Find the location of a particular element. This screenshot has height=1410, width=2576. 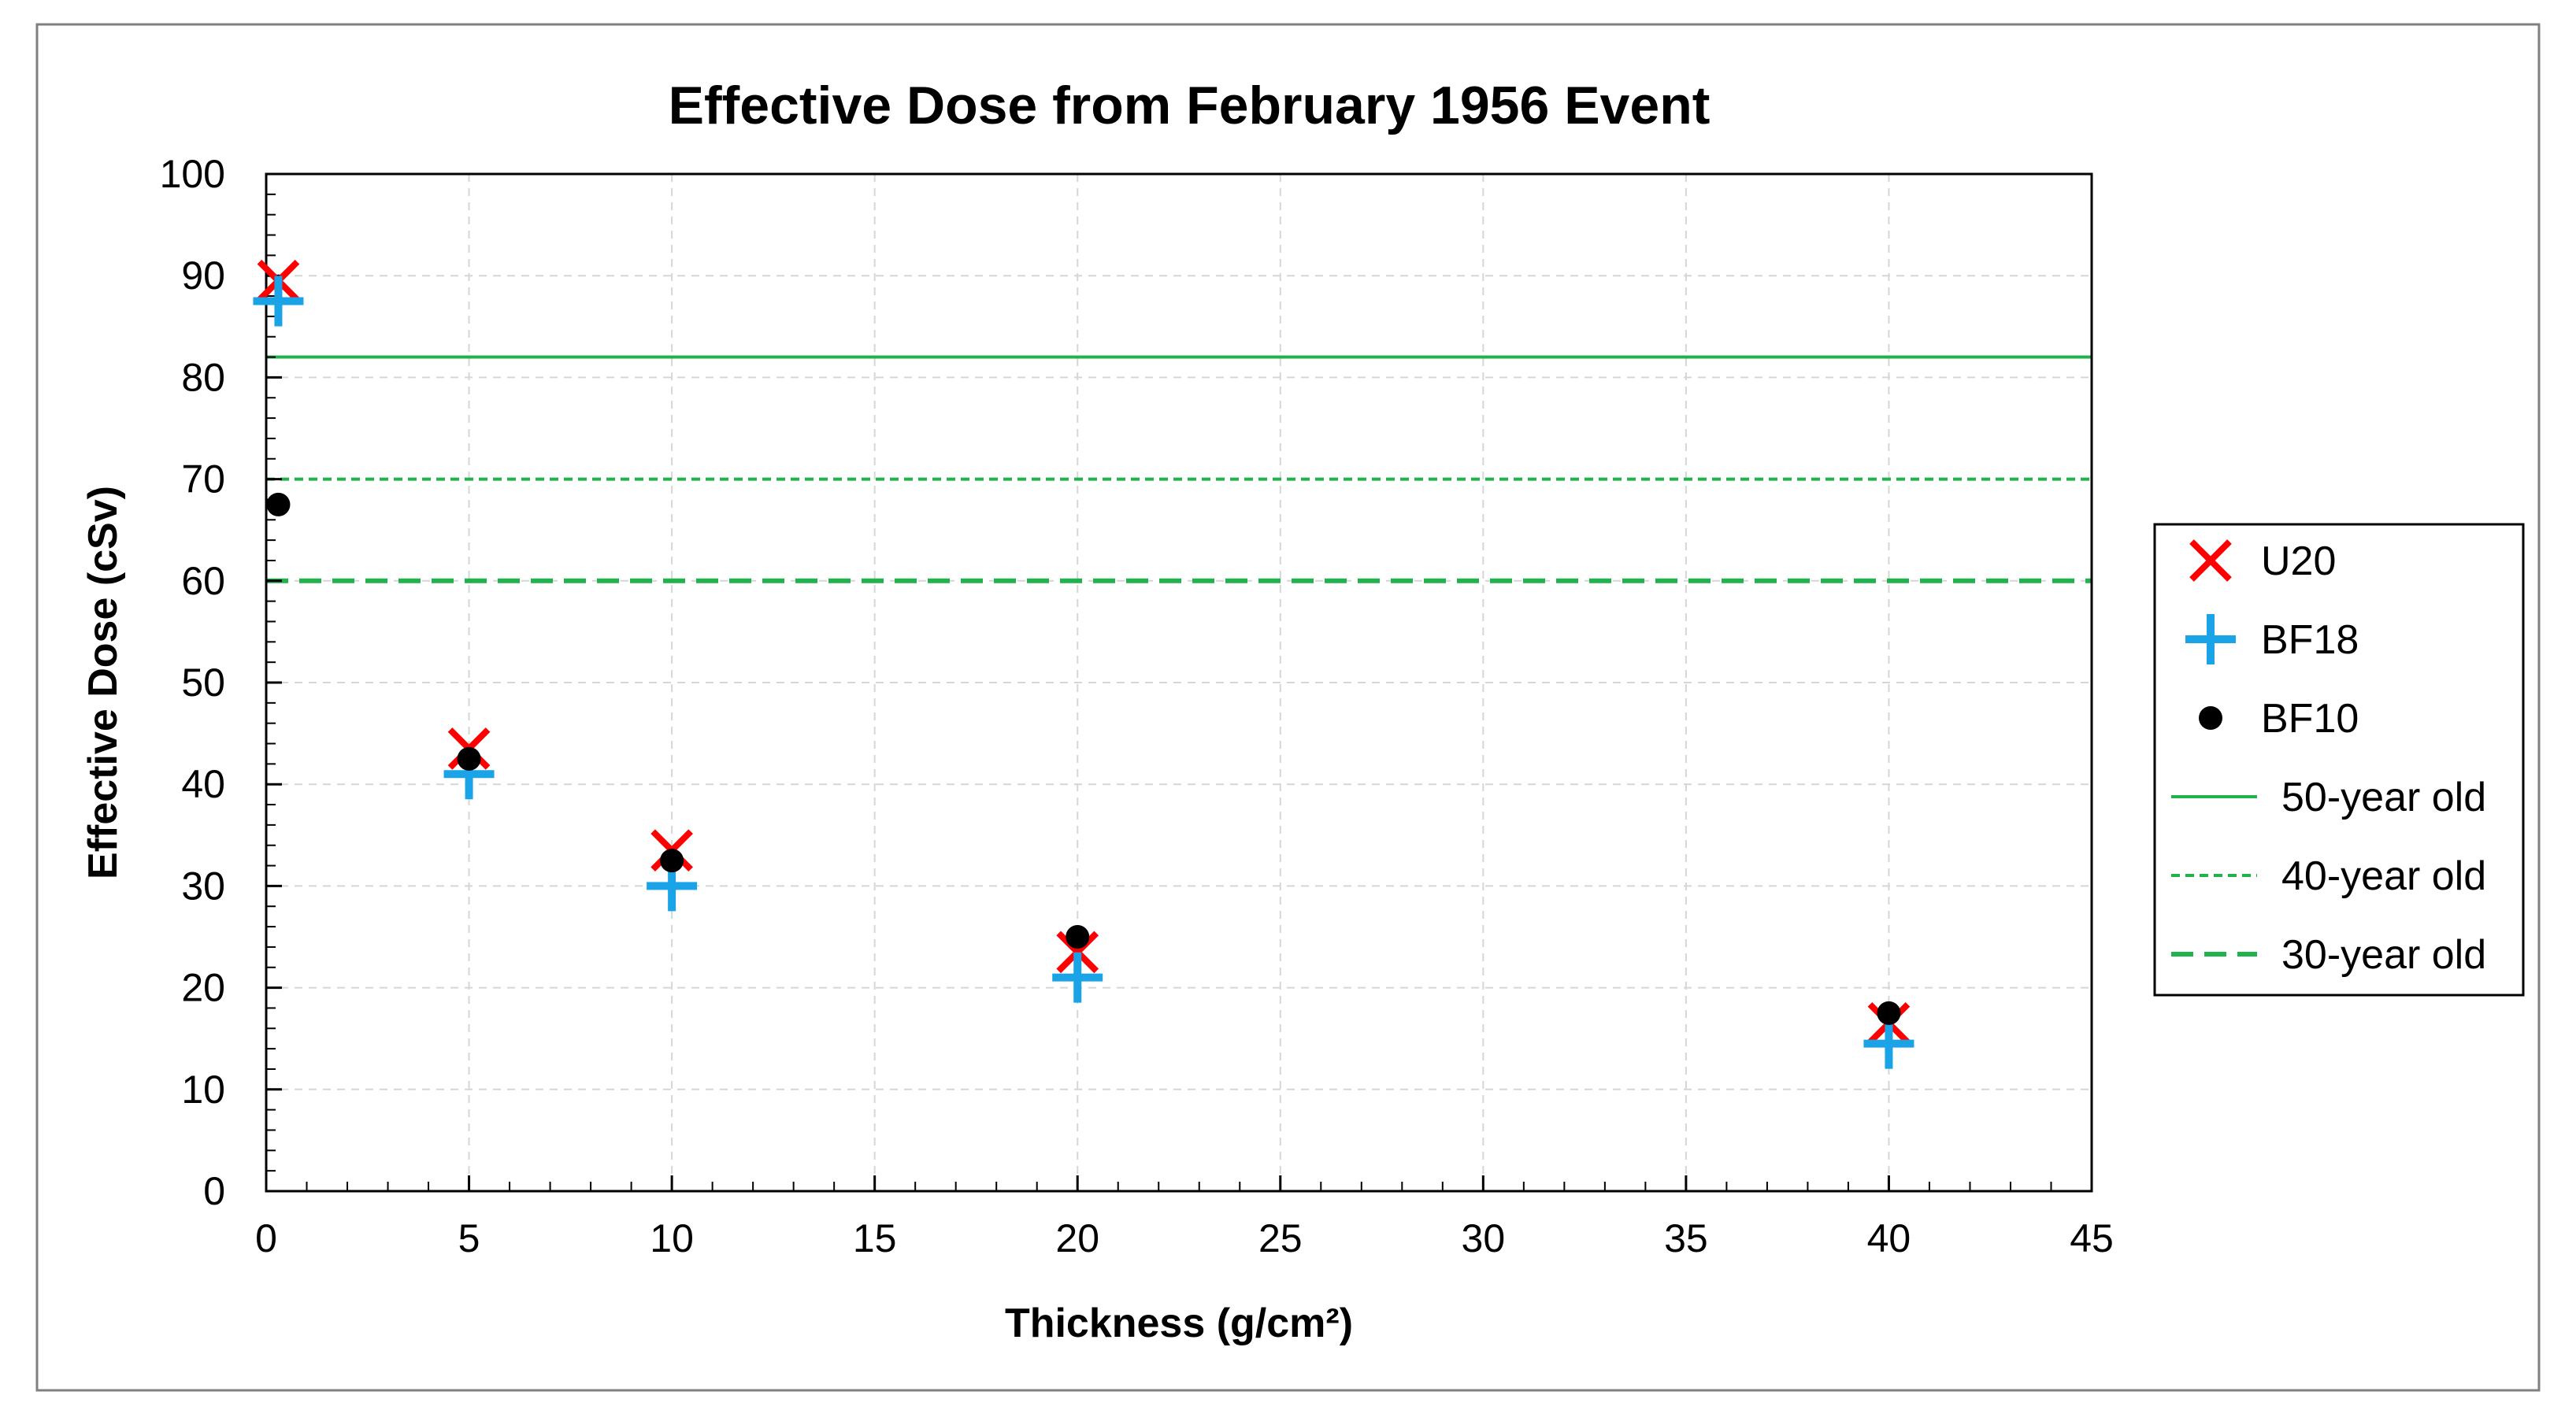

legend-label-bf10: BF10 is located at coordinates (2310, 719).